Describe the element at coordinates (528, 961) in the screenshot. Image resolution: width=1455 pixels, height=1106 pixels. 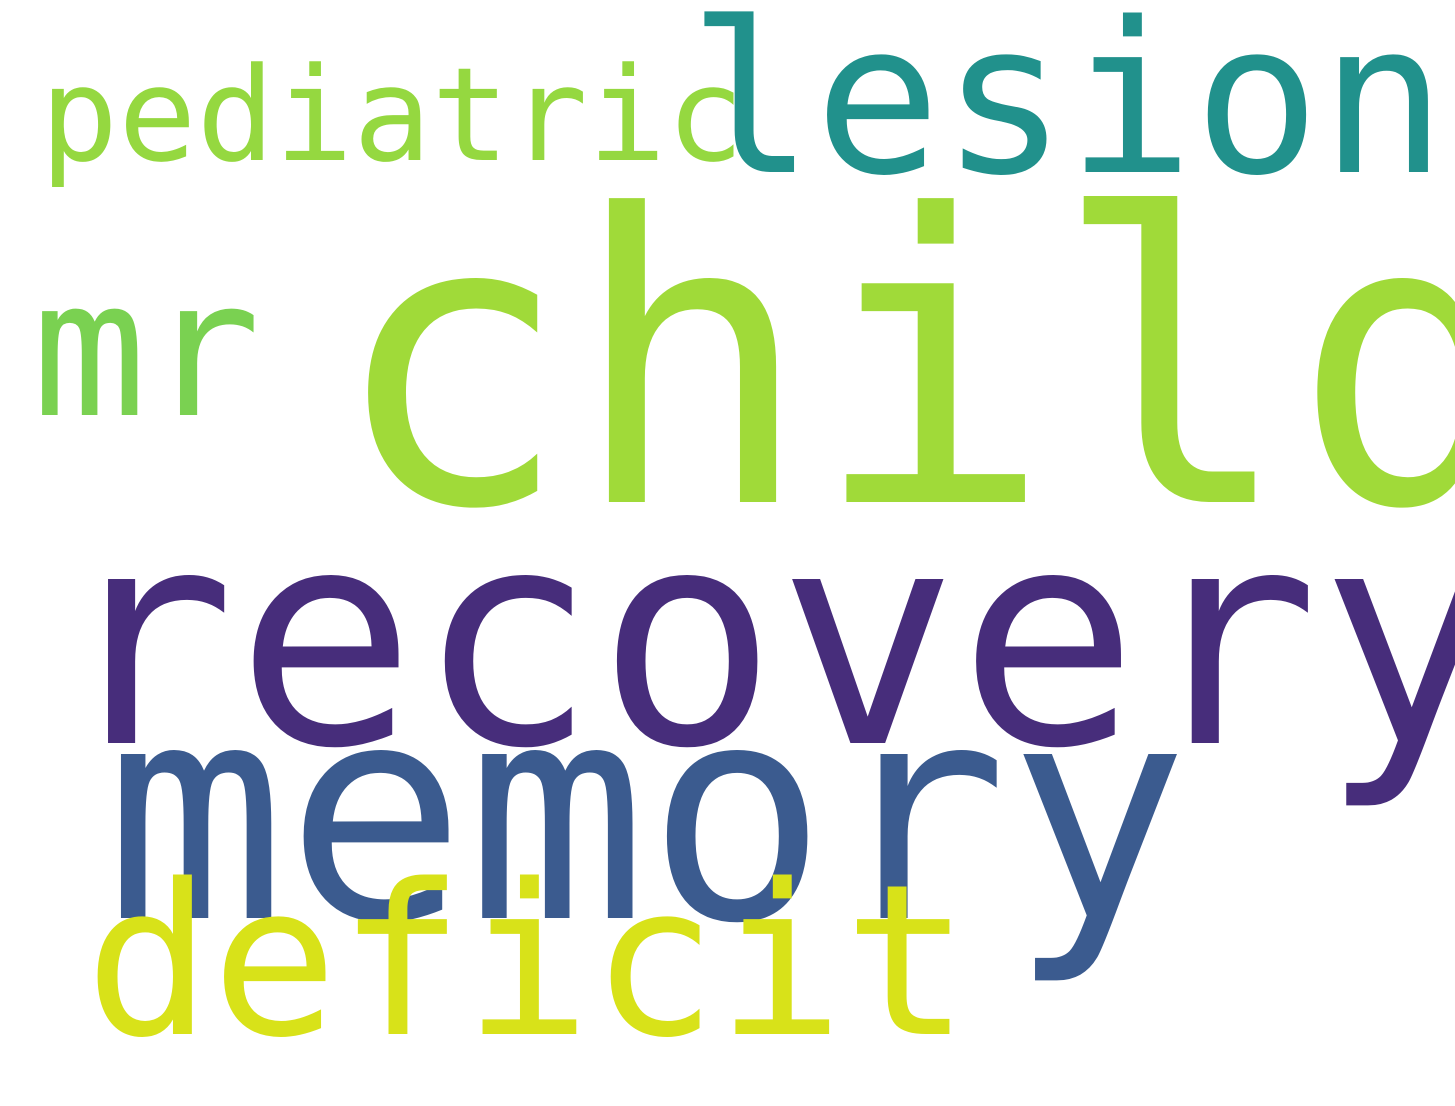
I see `word-deficit: deficit` at that location.